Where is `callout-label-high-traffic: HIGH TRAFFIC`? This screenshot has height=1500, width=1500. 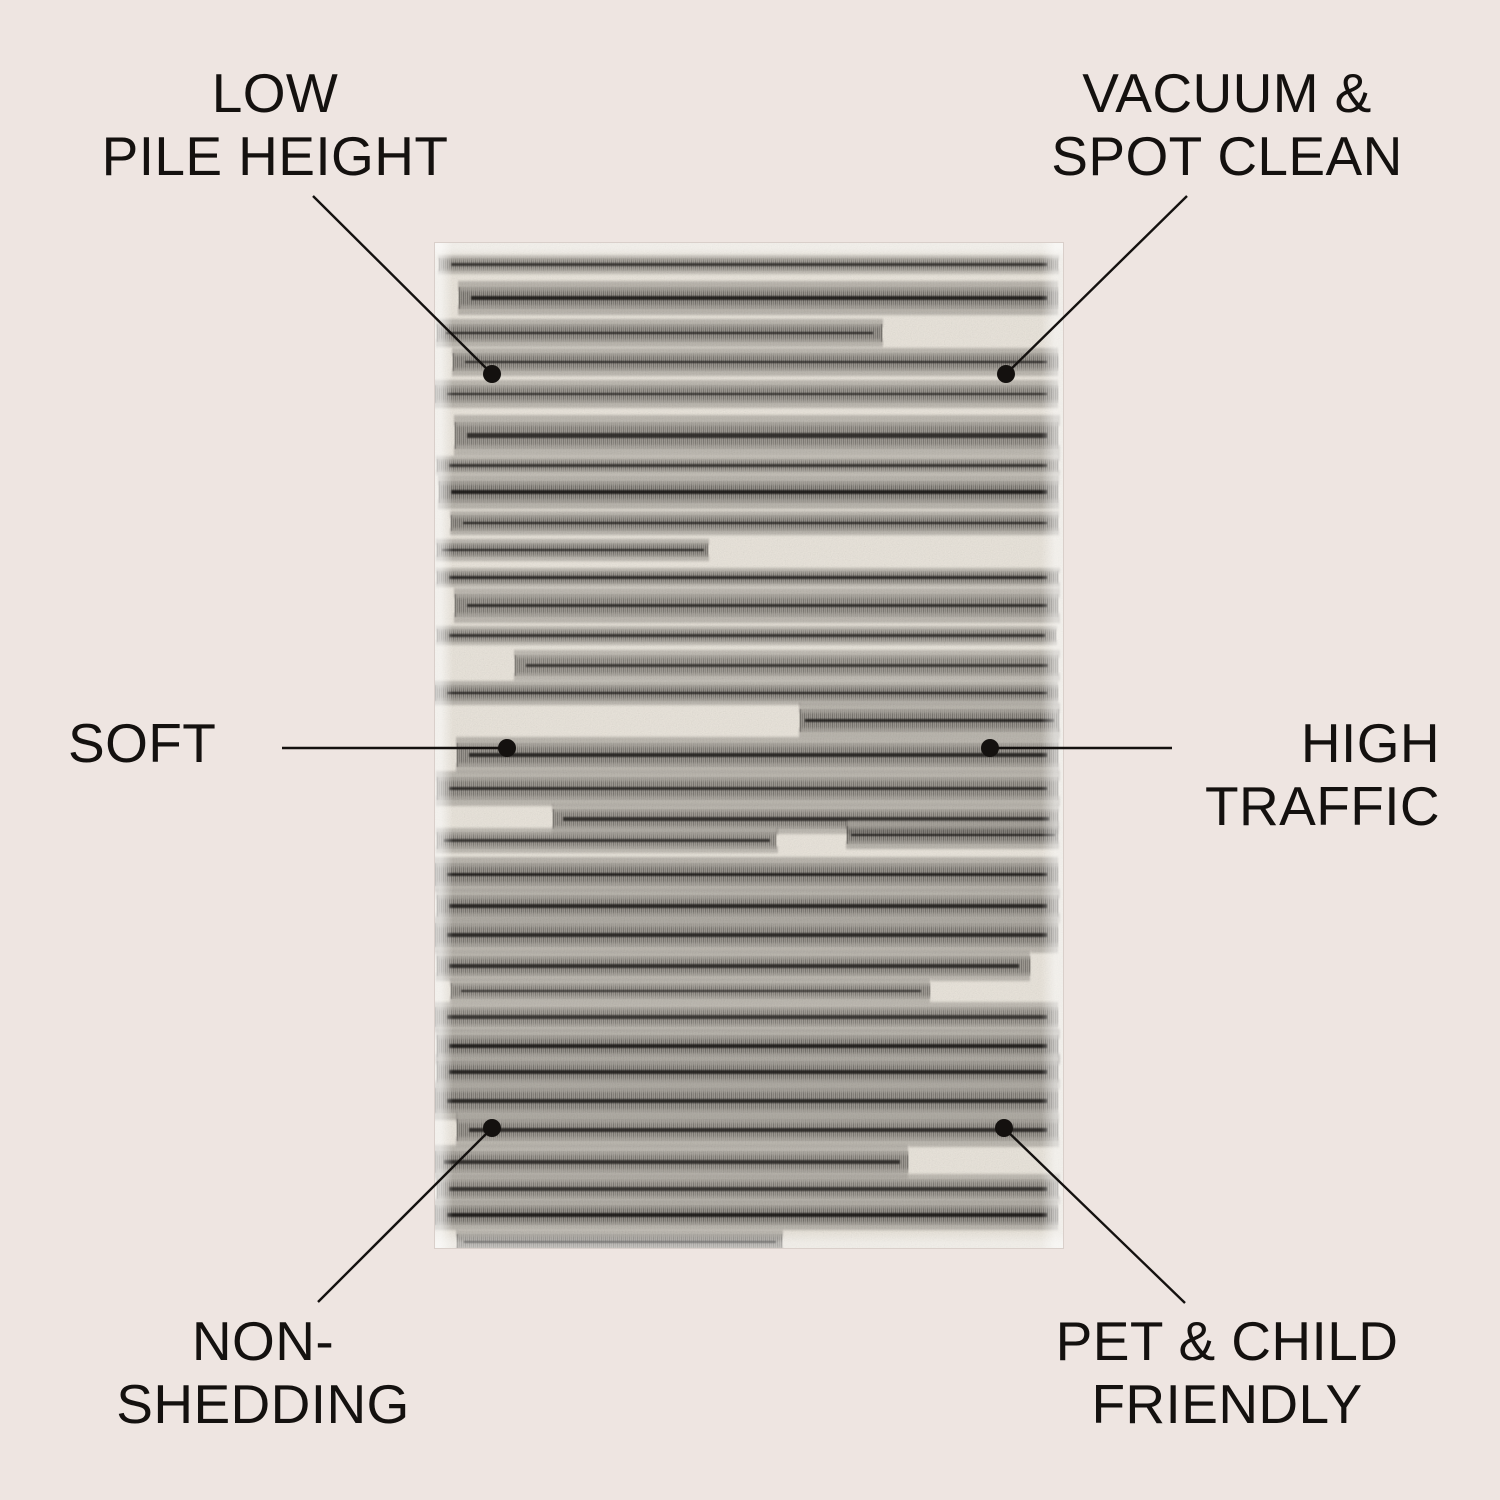 callout-label-high-traffic: HIGH TRAFFIC is located at coordinates (1322, 774).